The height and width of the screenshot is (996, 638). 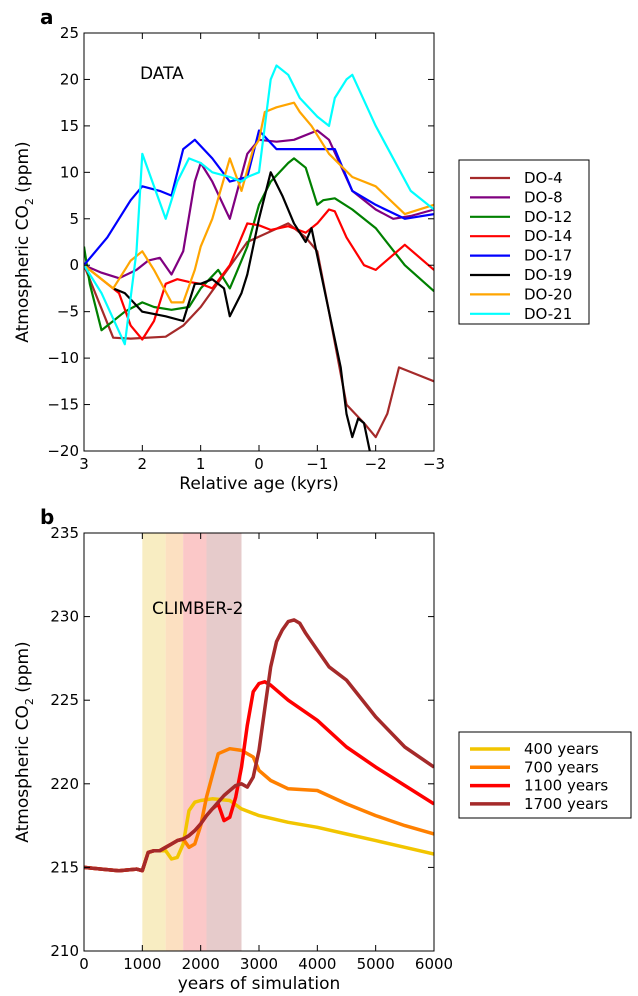 I want to click on a-legend-label: DO-14, so click(x=548, y=236).